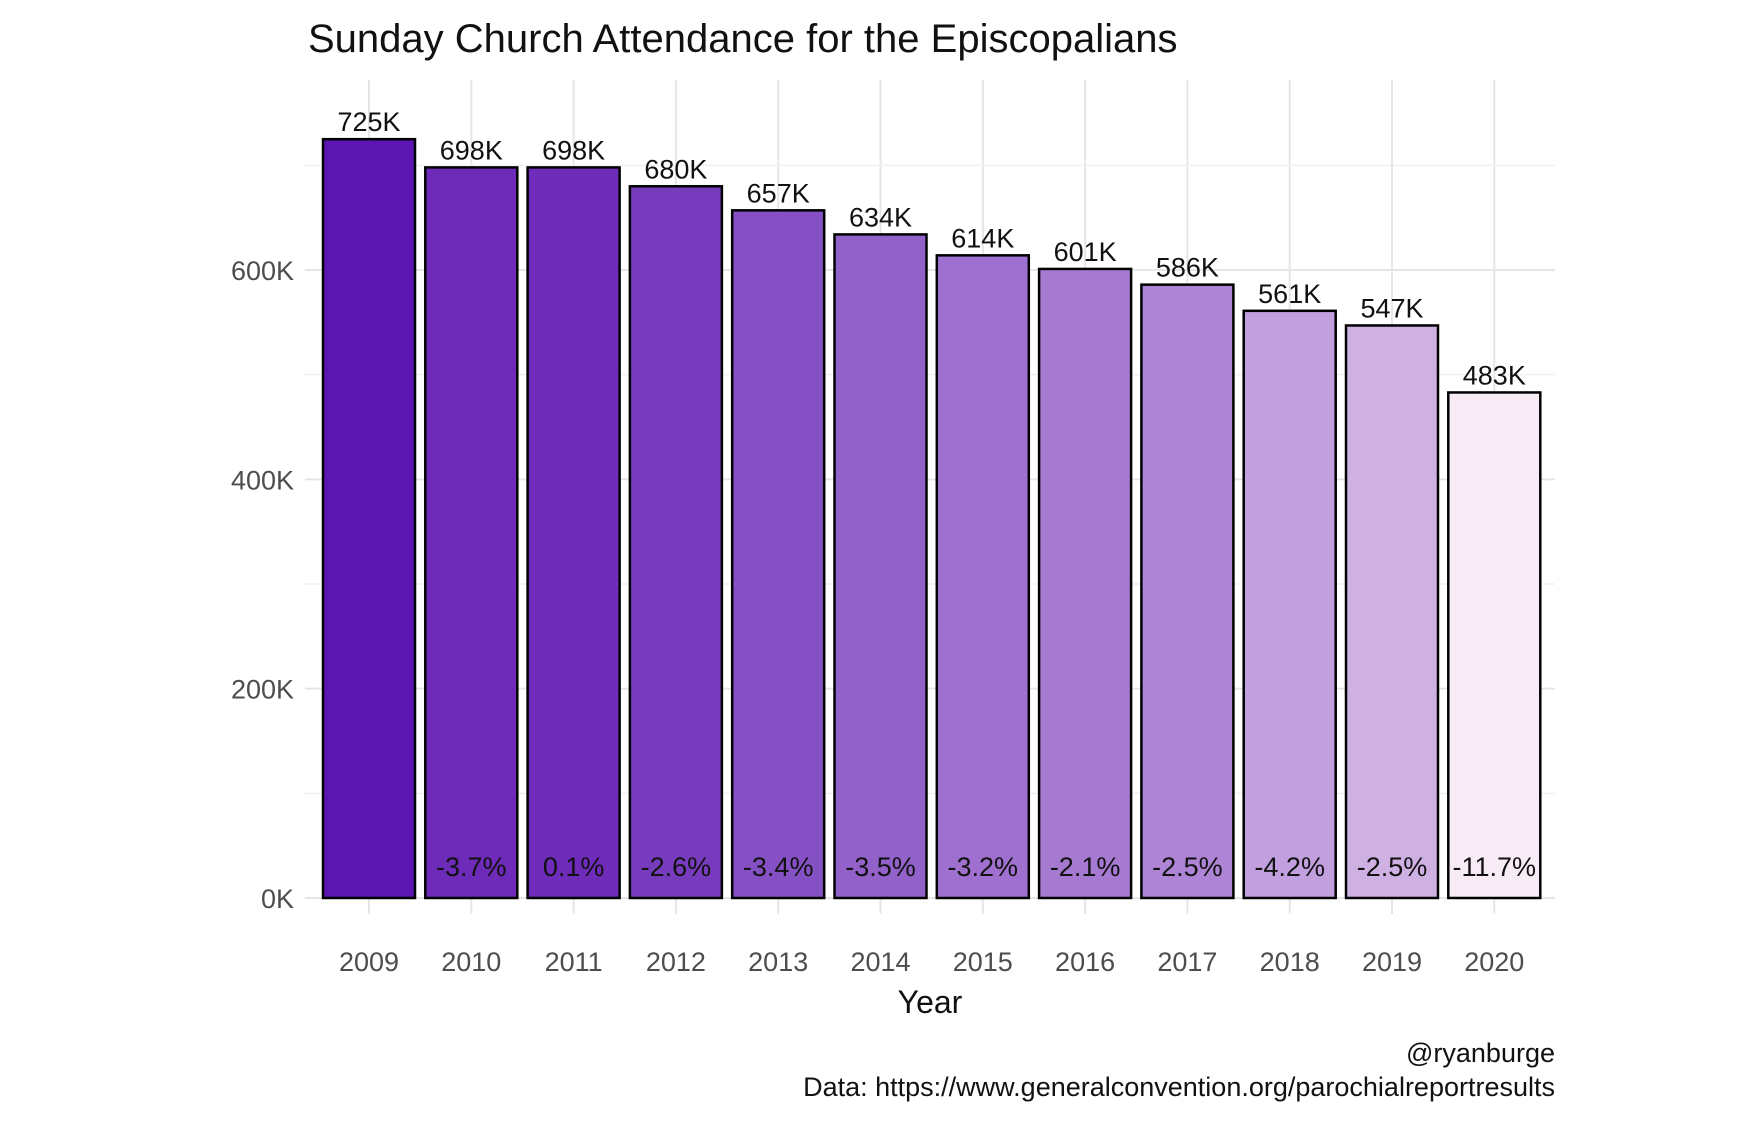 This screenshot has width=1752, height=1122. Describe the element at coordinates (369, 518) in the screenshot. I see `bar-2009` at that location.